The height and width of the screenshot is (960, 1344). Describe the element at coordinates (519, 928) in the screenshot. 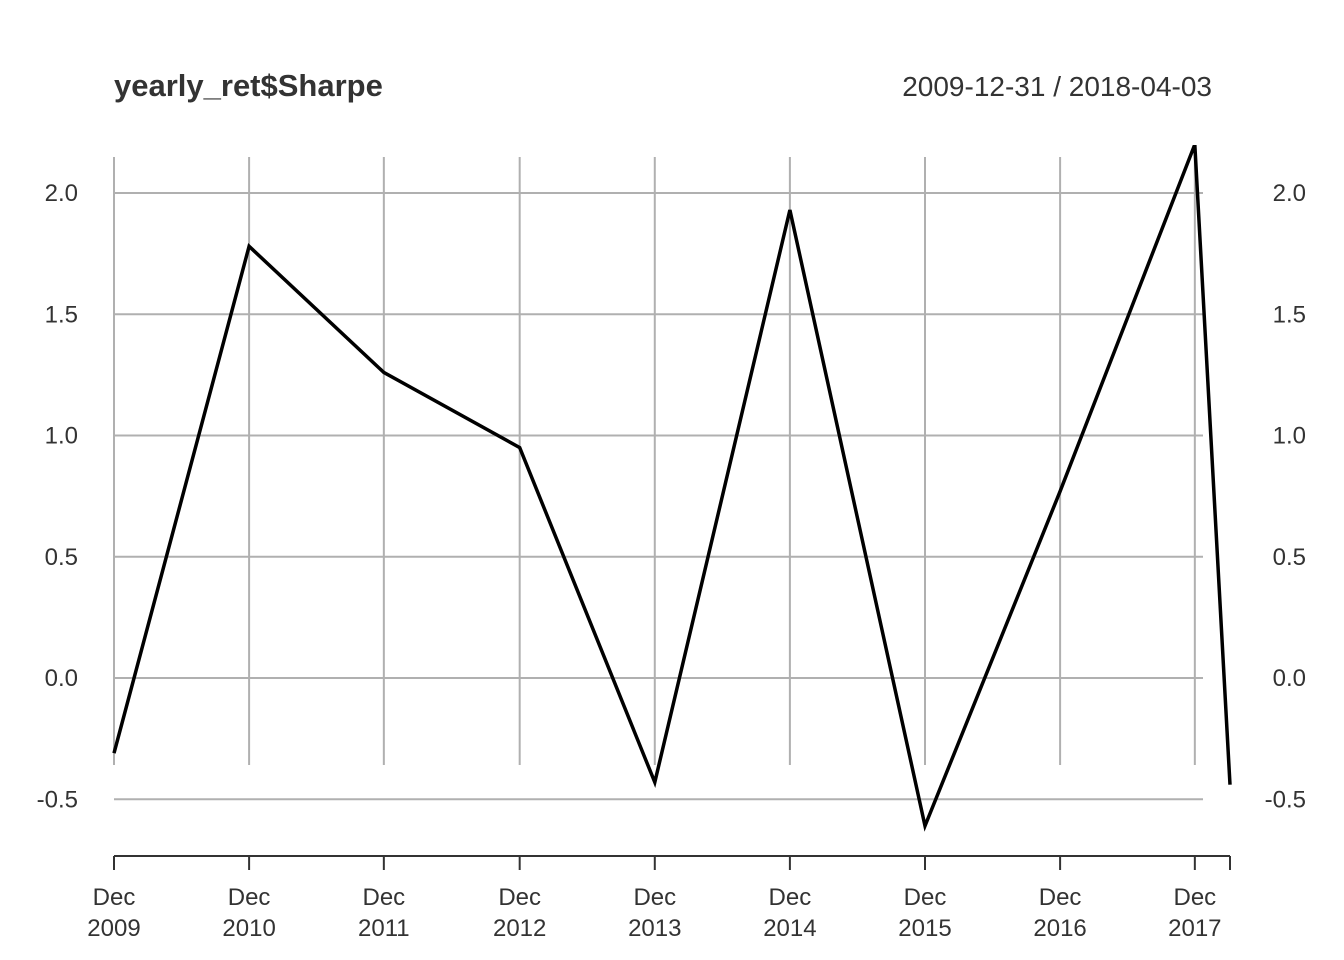

I see `x-tick-label-year: 2012` at that location.